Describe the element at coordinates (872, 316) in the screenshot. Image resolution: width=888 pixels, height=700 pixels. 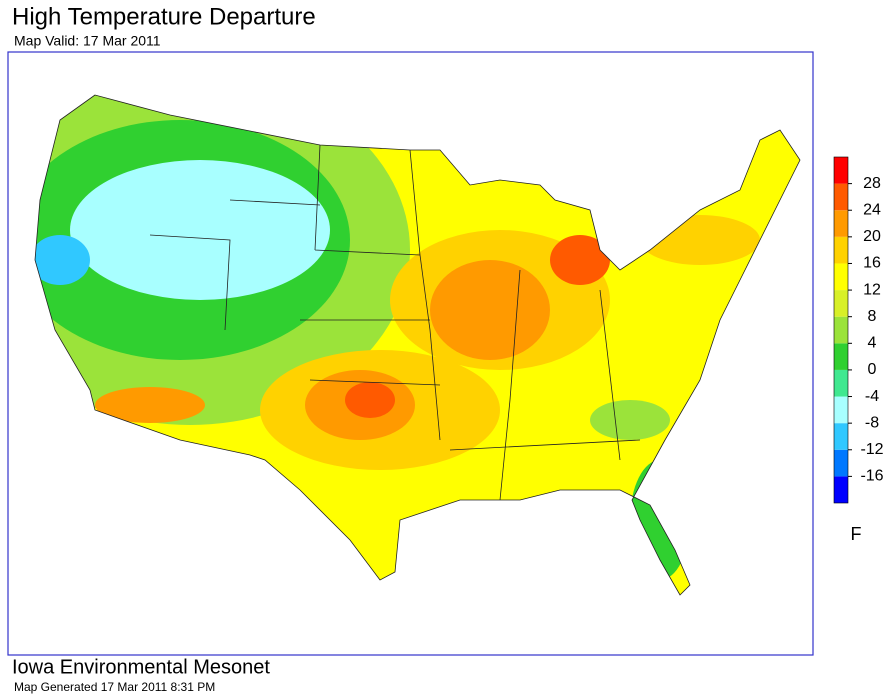
I see `colorbar-label: 8` at that location.